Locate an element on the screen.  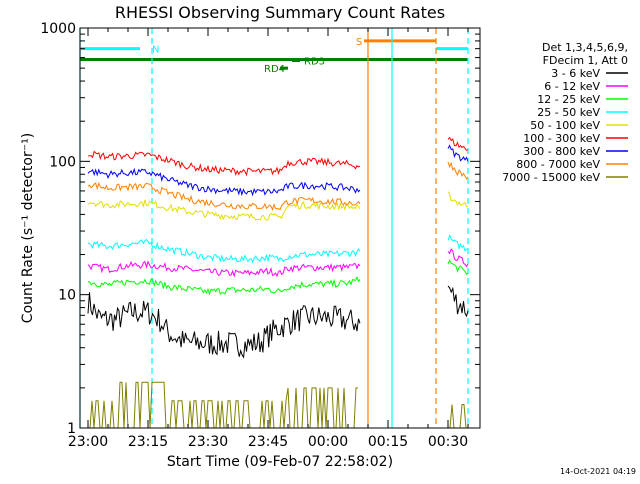
footer-timestamp: 14-Oct-2021 04:19 is located at coordinates (598, 471).